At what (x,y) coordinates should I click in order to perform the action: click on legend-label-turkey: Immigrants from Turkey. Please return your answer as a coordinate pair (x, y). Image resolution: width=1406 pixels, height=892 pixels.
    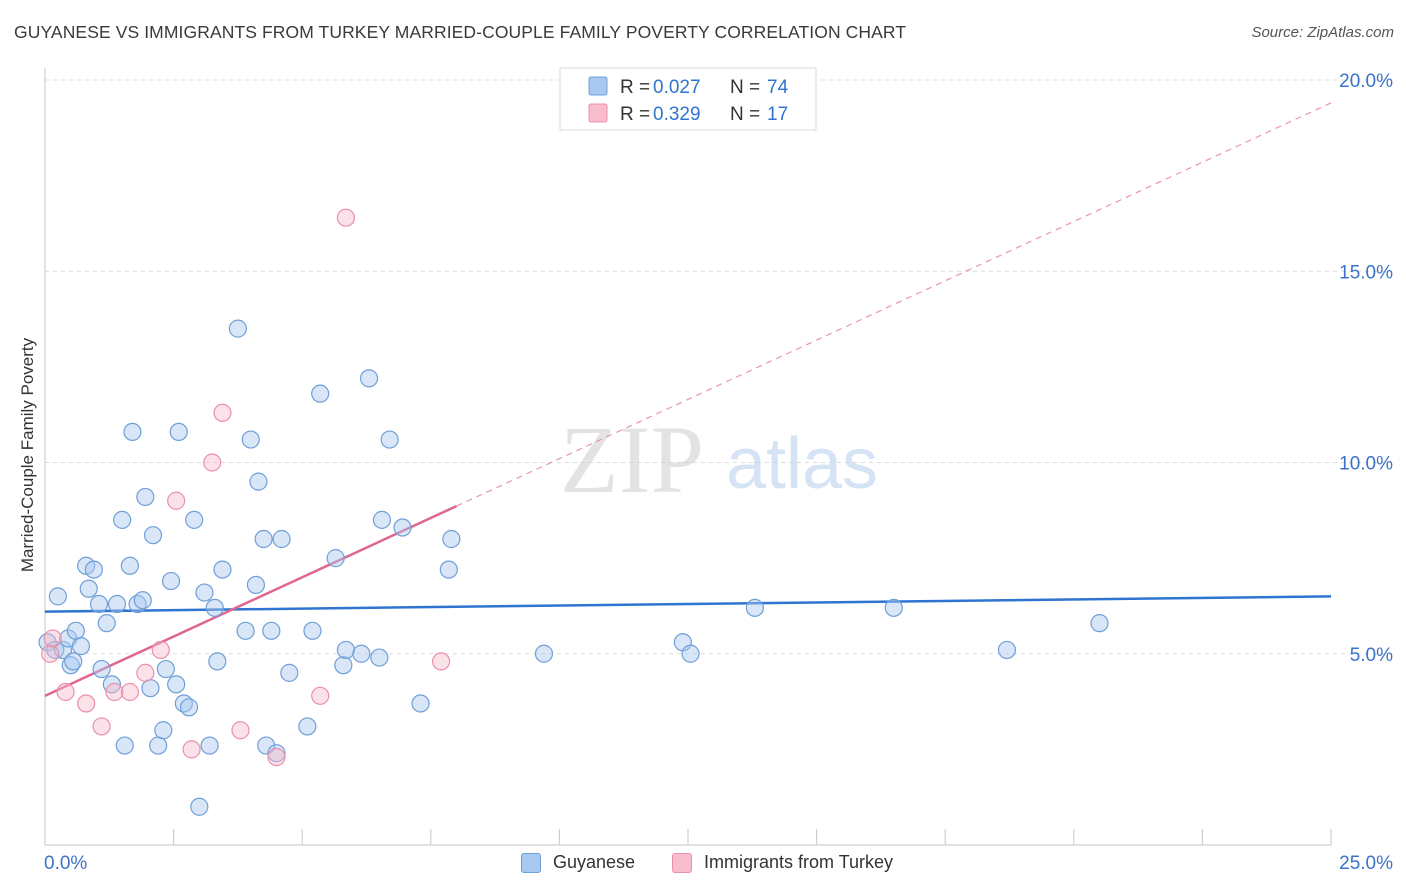
    Looking at the image, I should click on (799, 862).